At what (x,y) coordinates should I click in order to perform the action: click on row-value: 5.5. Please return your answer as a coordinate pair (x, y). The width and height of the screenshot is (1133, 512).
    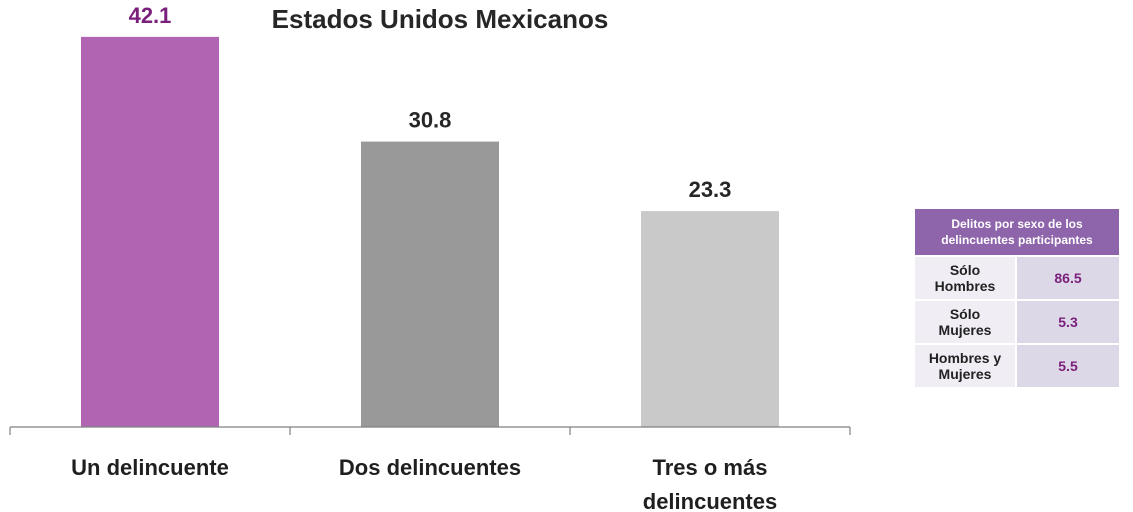
    Looking at the image, I should click on (1068, 366).